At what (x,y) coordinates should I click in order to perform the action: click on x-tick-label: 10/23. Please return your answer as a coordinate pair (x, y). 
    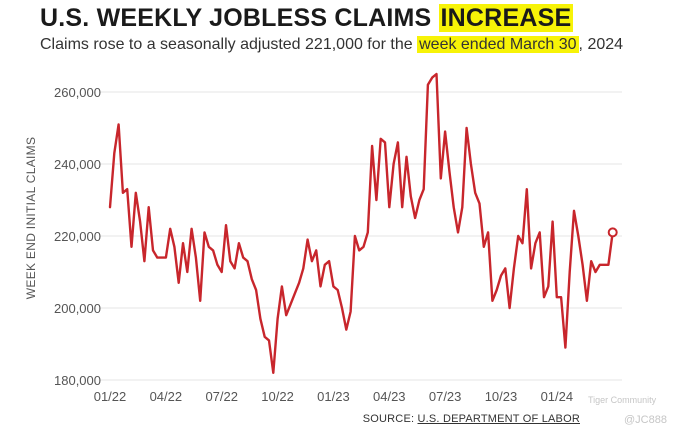
    Looking at the image, I should click on (501, 396).